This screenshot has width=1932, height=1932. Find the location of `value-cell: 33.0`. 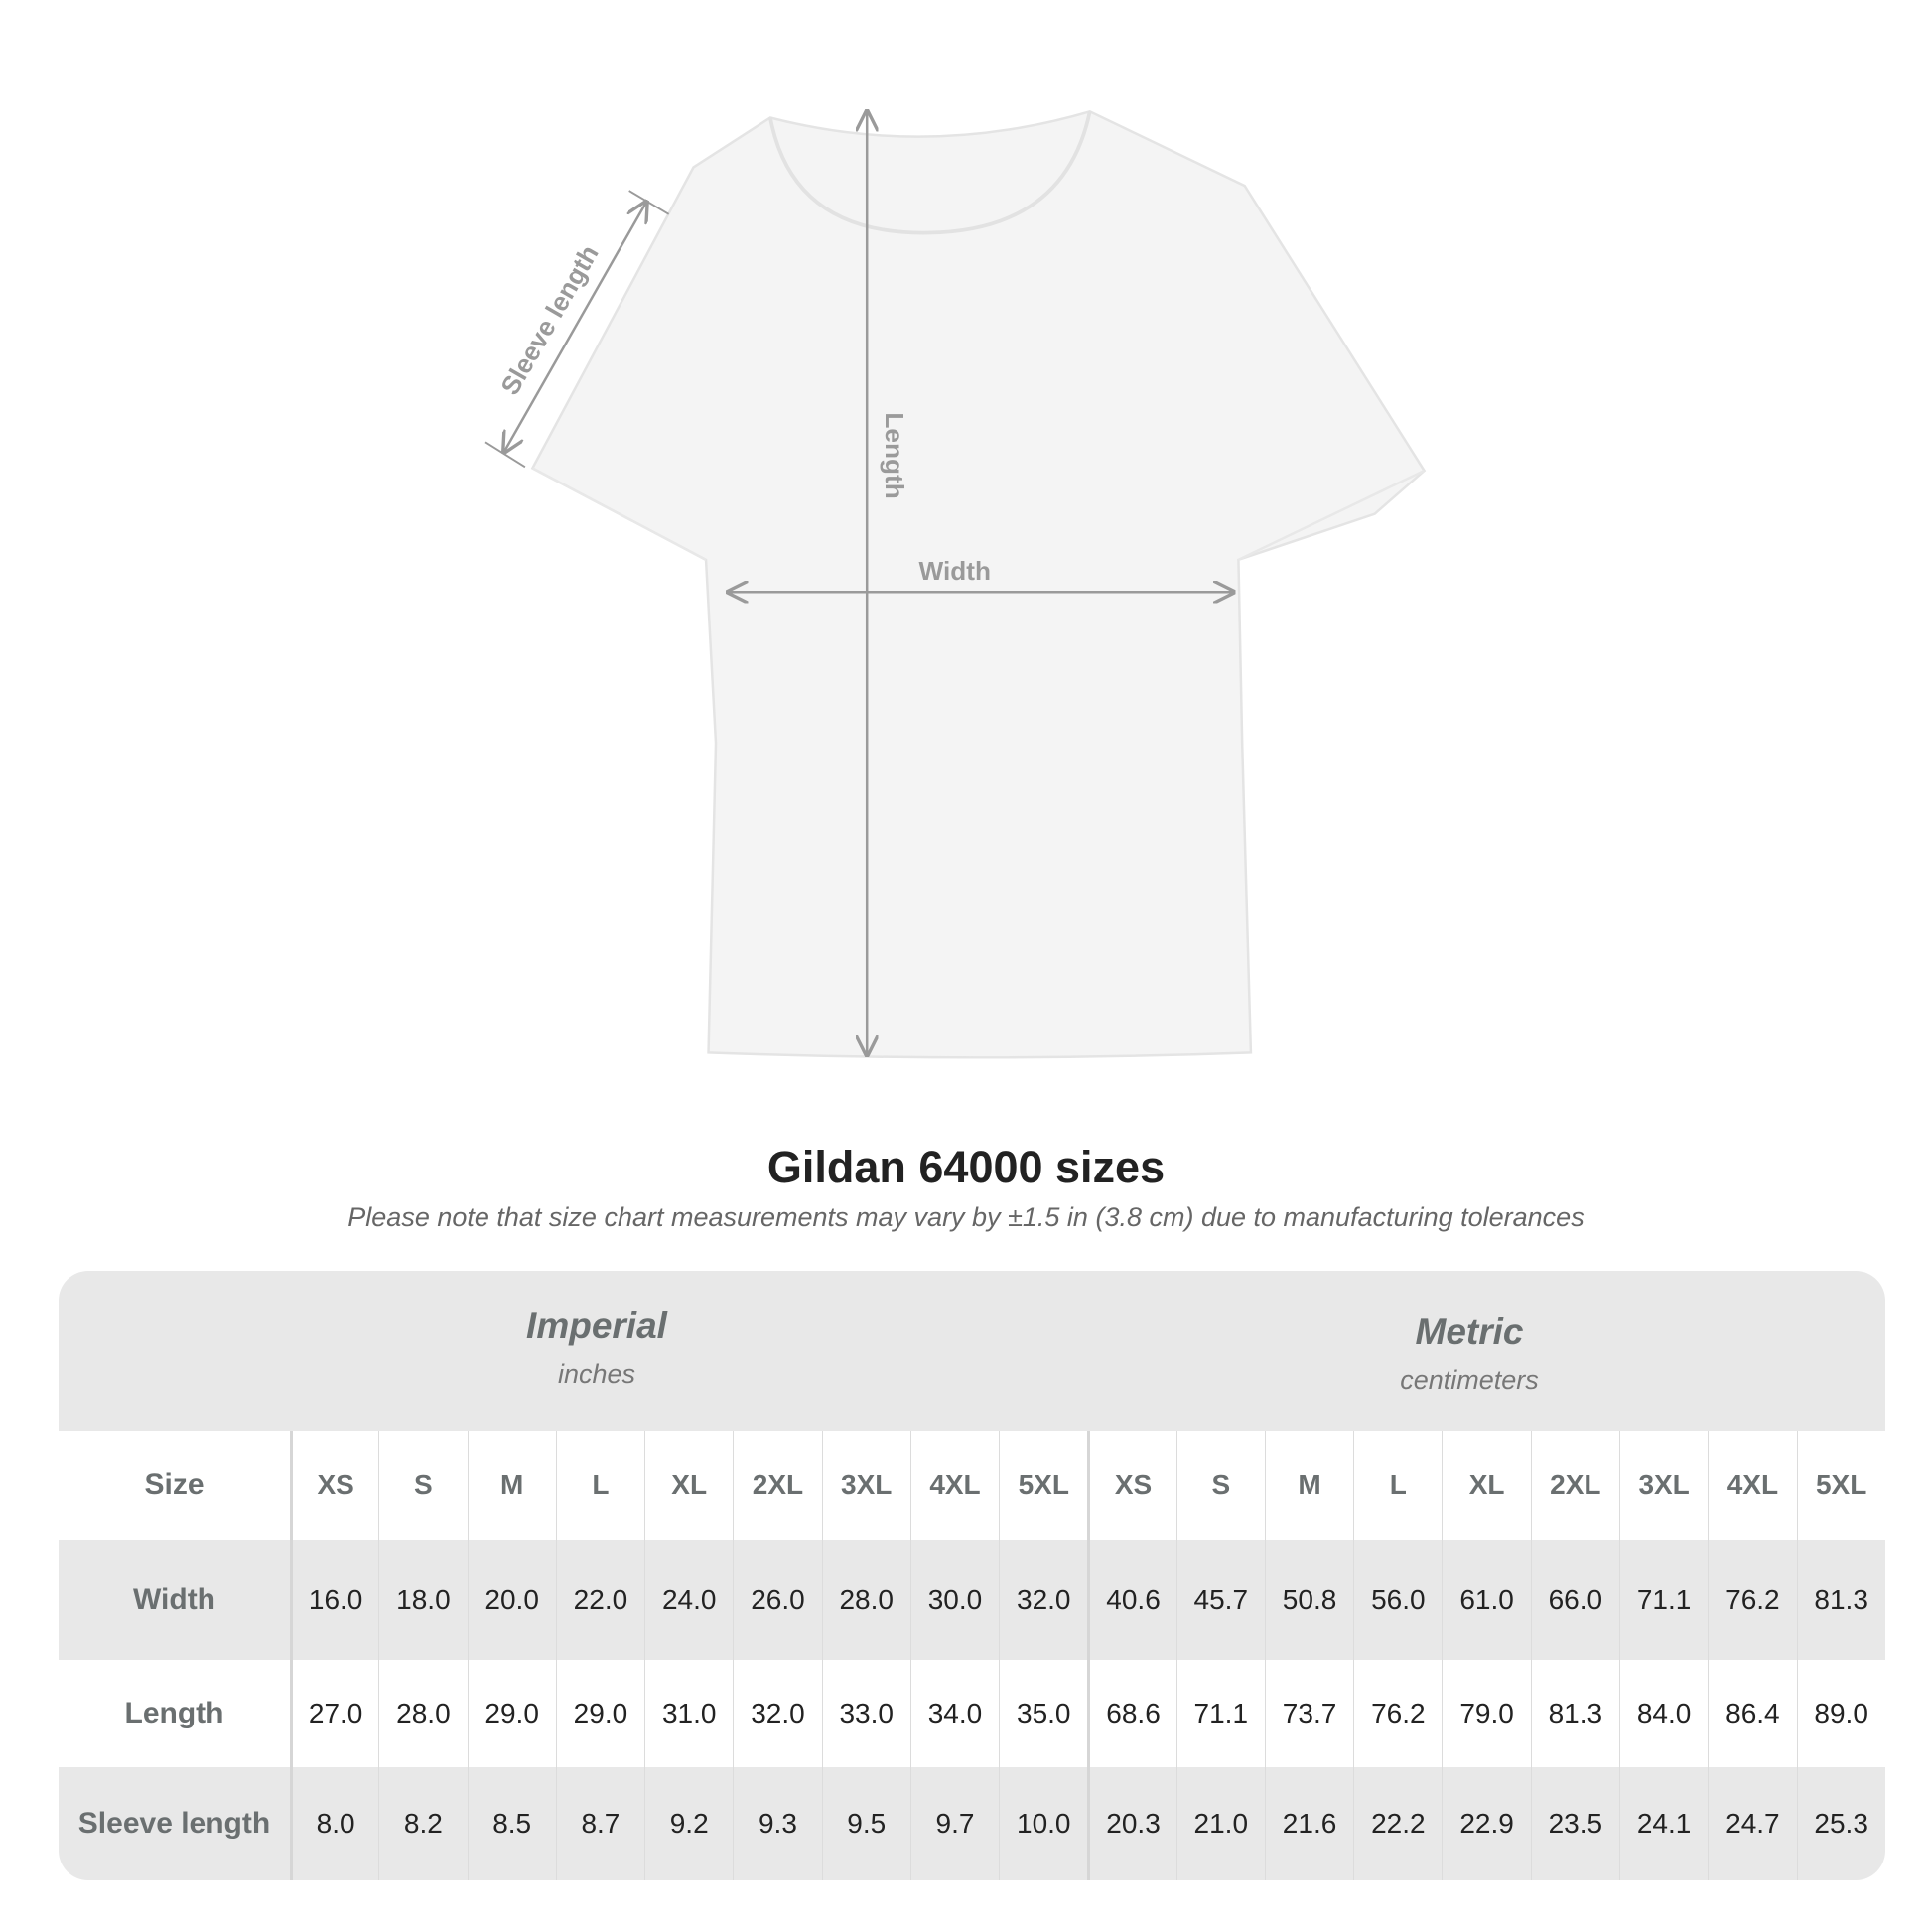

value-cell: 33.0 is located at coordinates (866, 1714).